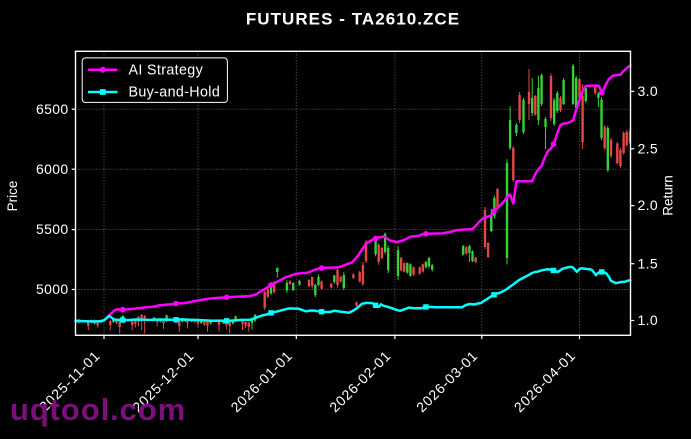  I want to click on svg-text: 2.0, so click(648, 205).